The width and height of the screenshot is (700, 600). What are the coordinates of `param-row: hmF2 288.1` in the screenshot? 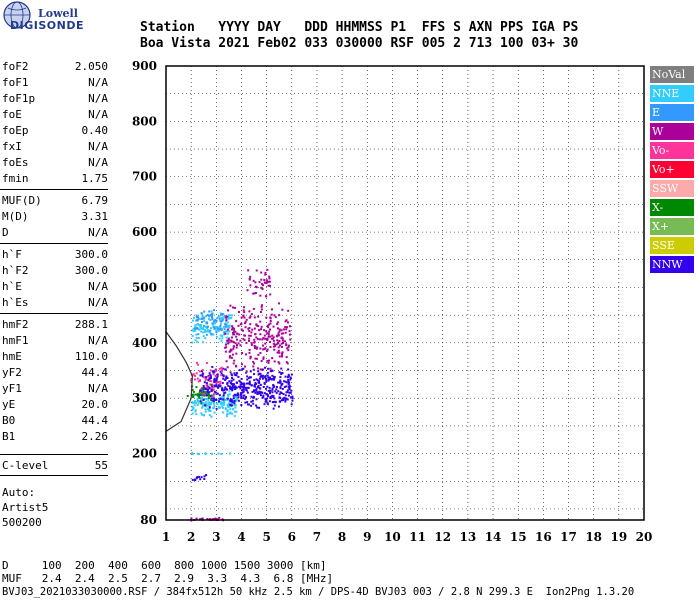 It's located at (55, 325).